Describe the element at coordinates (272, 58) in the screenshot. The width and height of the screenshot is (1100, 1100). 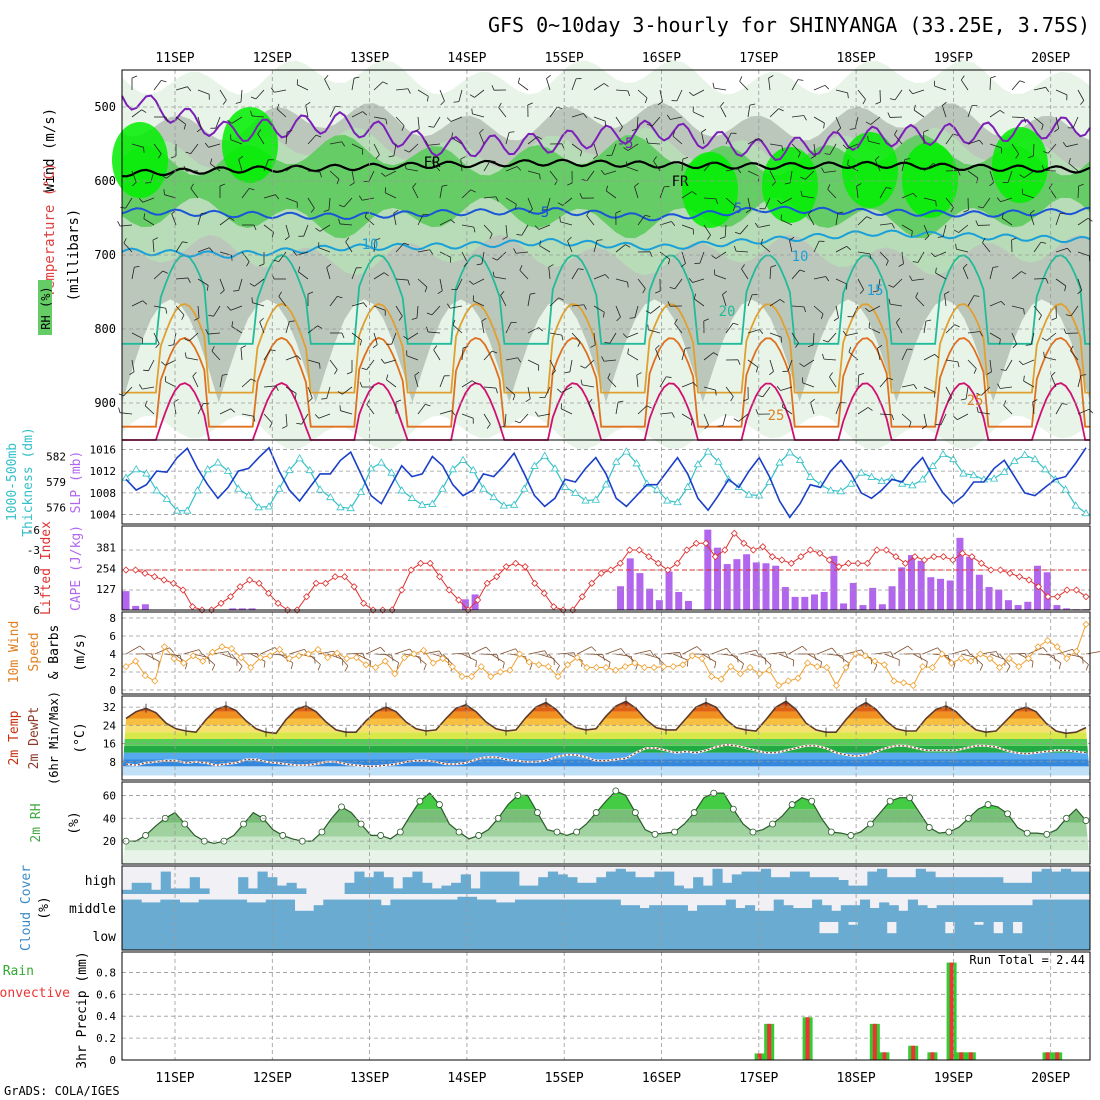
I see `x-tick-label-top: 12SEP` at that location.